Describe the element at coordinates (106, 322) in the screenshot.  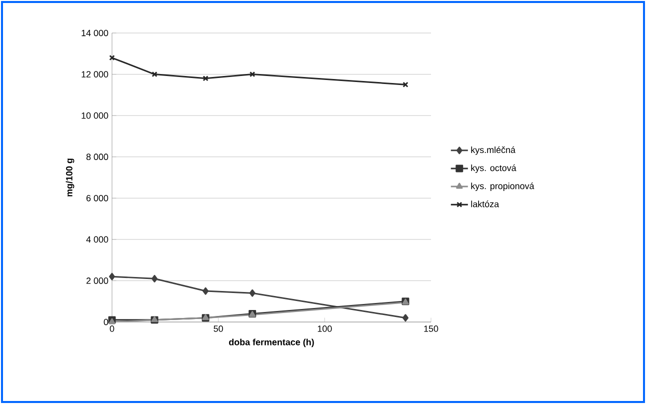
I see `y-tick-label: 0` at that location.